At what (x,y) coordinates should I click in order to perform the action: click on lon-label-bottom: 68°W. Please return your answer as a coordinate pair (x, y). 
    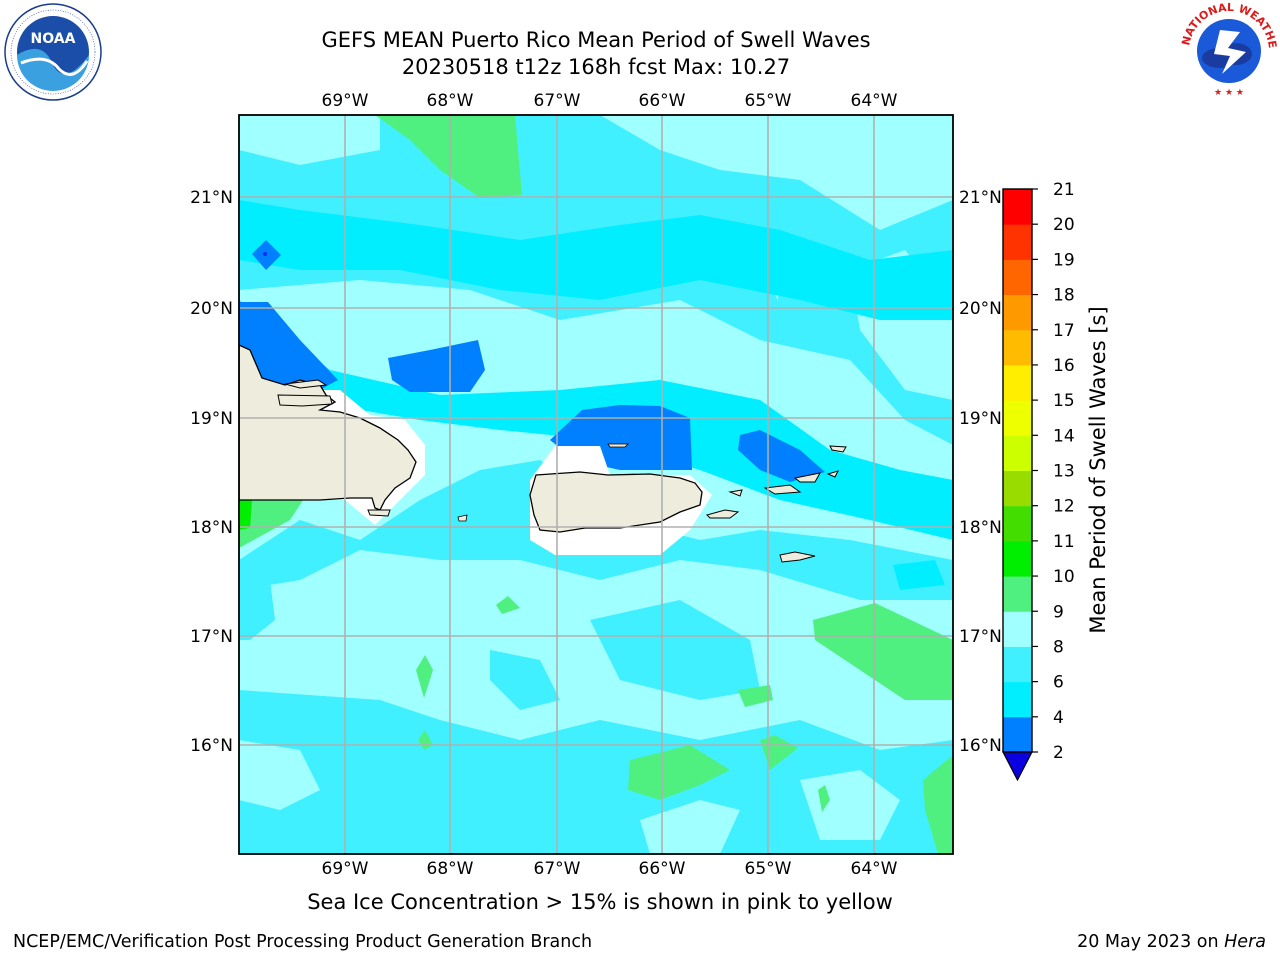
    Looking at the image, I should click on (450, 869).